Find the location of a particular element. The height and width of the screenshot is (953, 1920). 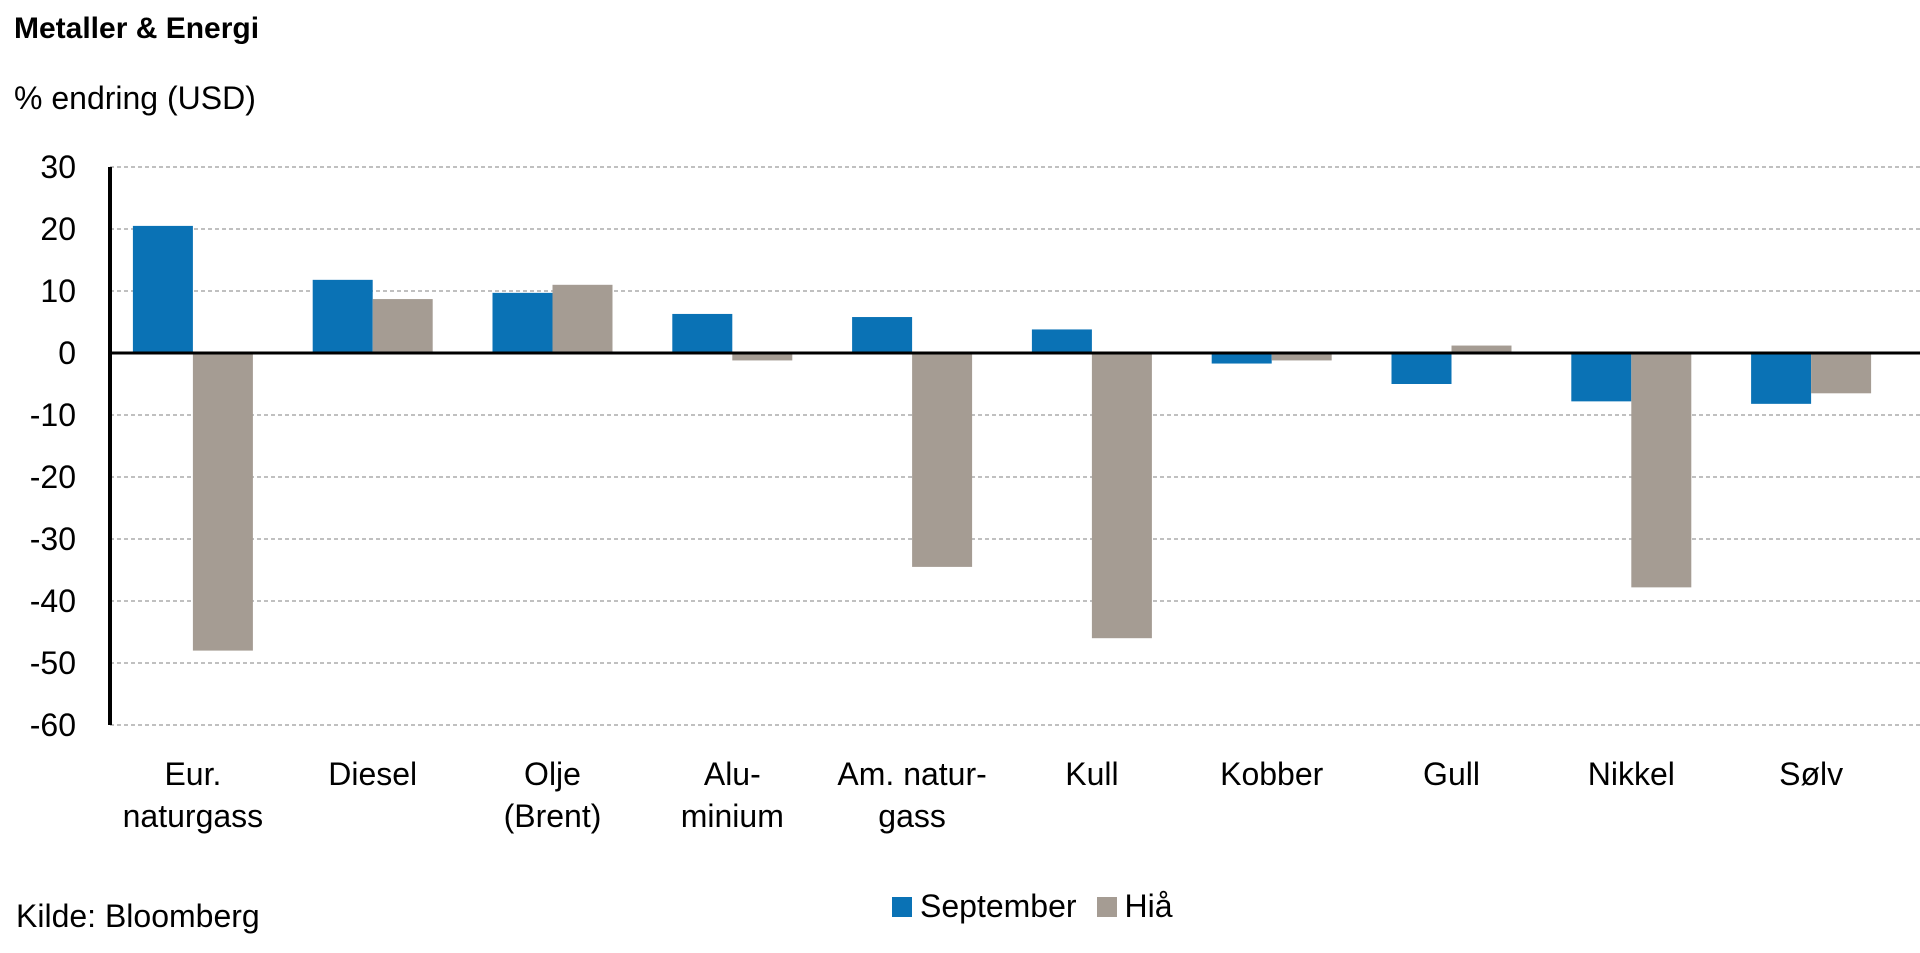

y-tick-label: -50 is located at coordinates (53, 663).